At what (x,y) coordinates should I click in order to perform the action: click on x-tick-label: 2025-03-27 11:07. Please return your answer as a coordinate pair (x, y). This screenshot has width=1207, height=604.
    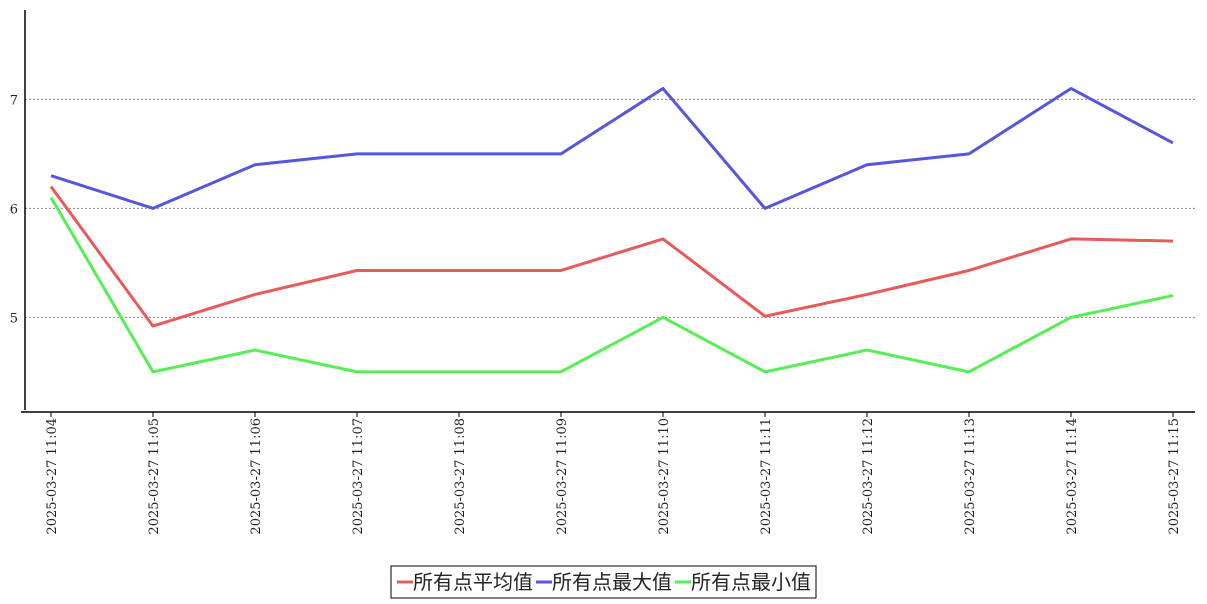
    Looking at the image, I should click on (358, 476).